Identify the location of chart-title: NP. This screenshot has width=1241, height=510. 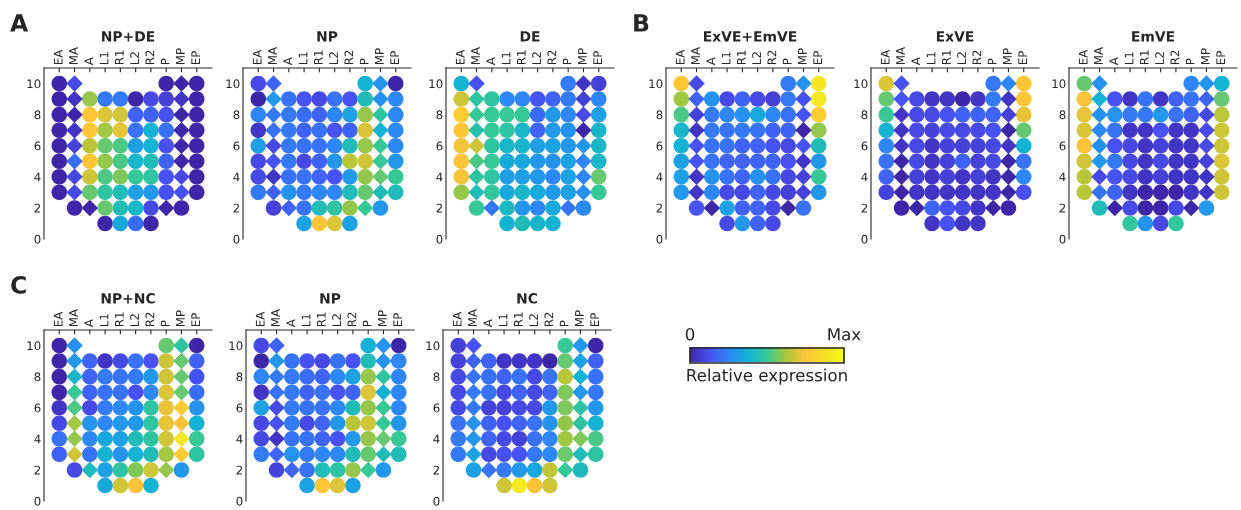
(327, 36).